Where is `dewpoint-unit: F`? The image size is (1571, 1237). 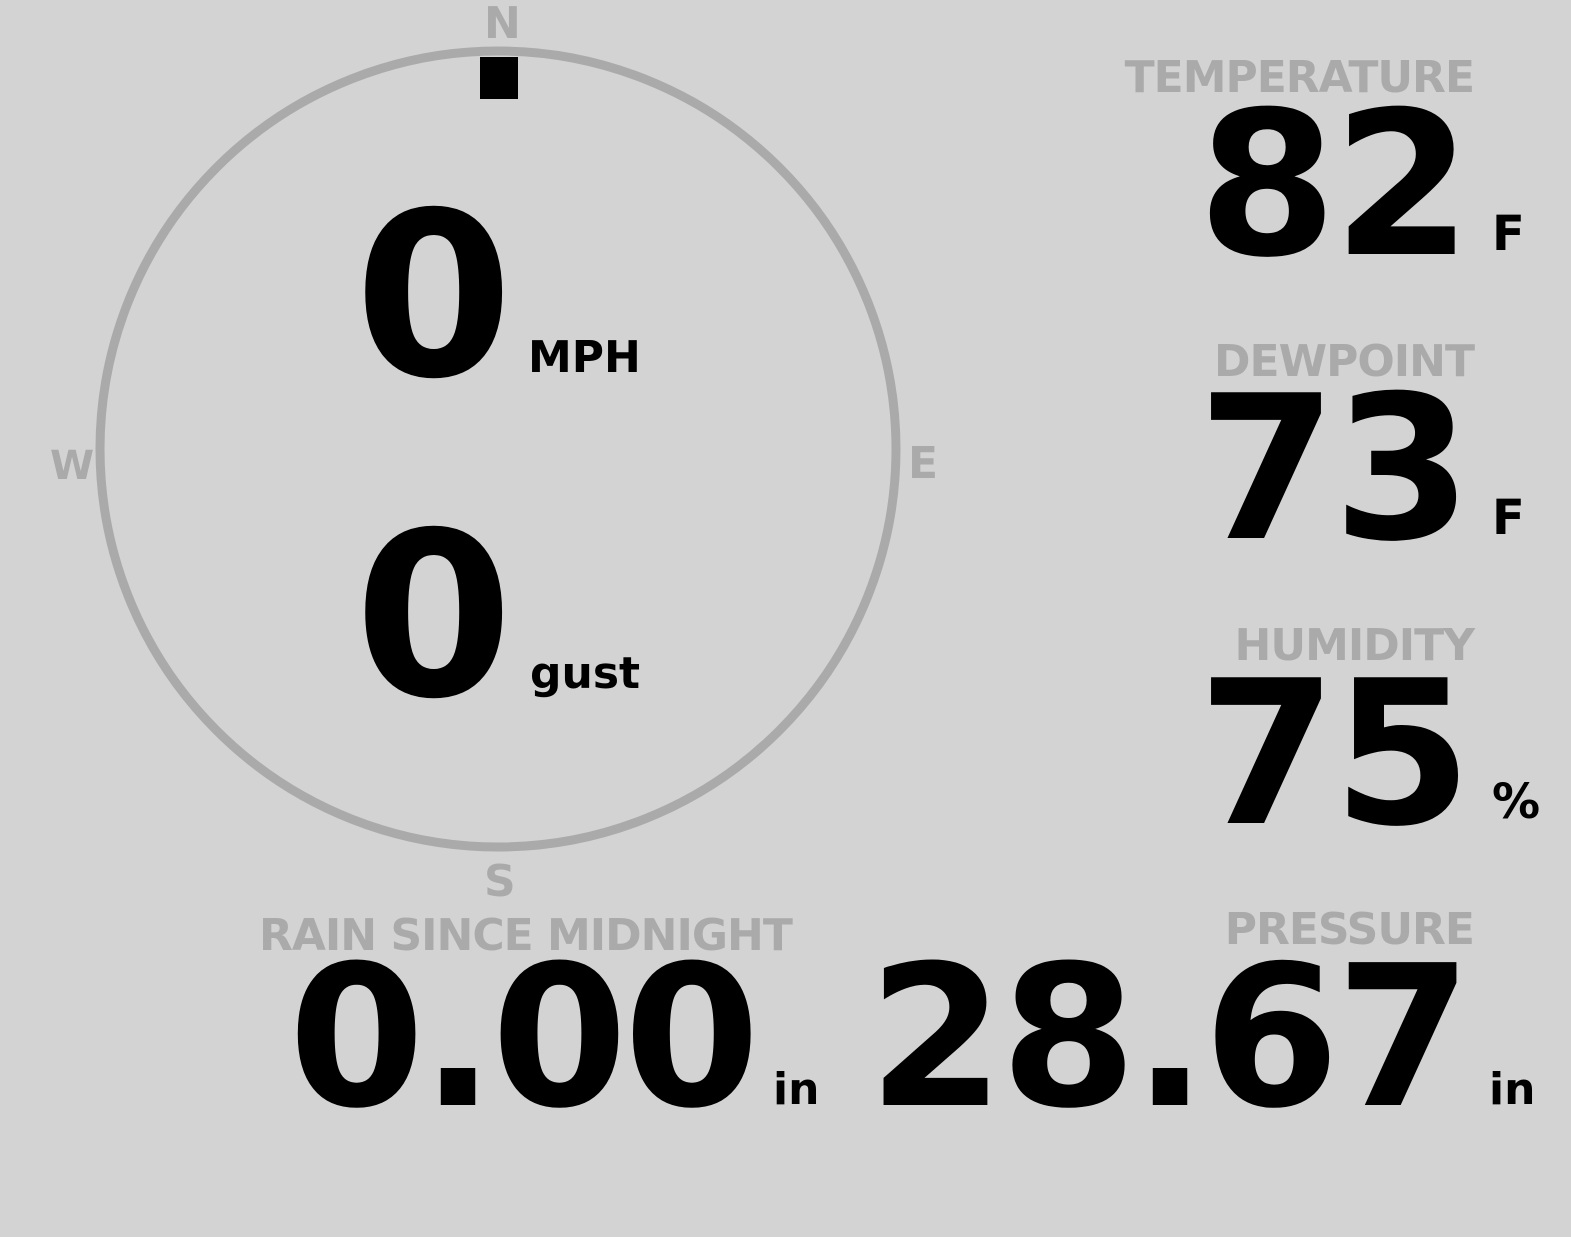
dewpoint-unit: F is located at coordinates (1508, 518).